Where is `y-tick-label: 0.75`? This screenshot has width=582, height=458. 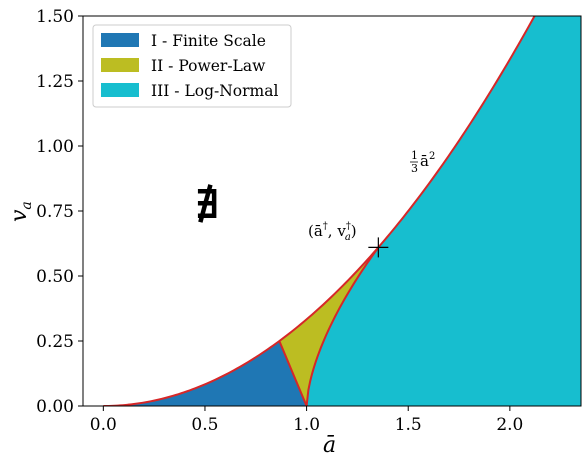 y-tick-label: 0.75 is located at coordinates (55, 212).